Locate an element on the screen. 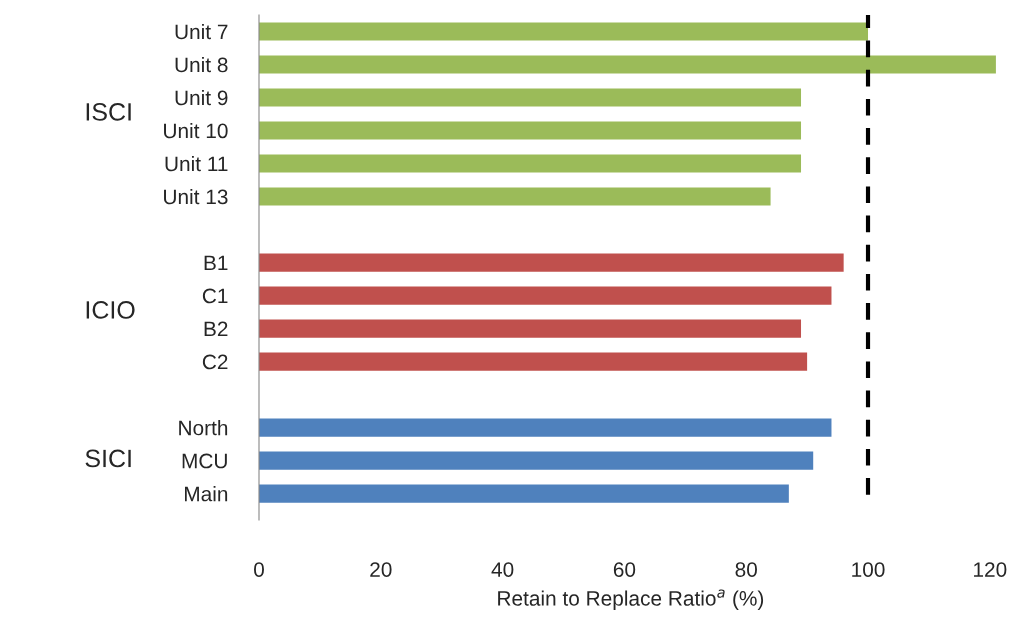 This screenshot has width=1014, height=635. y-tick-label: Unit 10 is located at coordinates (196, 130).